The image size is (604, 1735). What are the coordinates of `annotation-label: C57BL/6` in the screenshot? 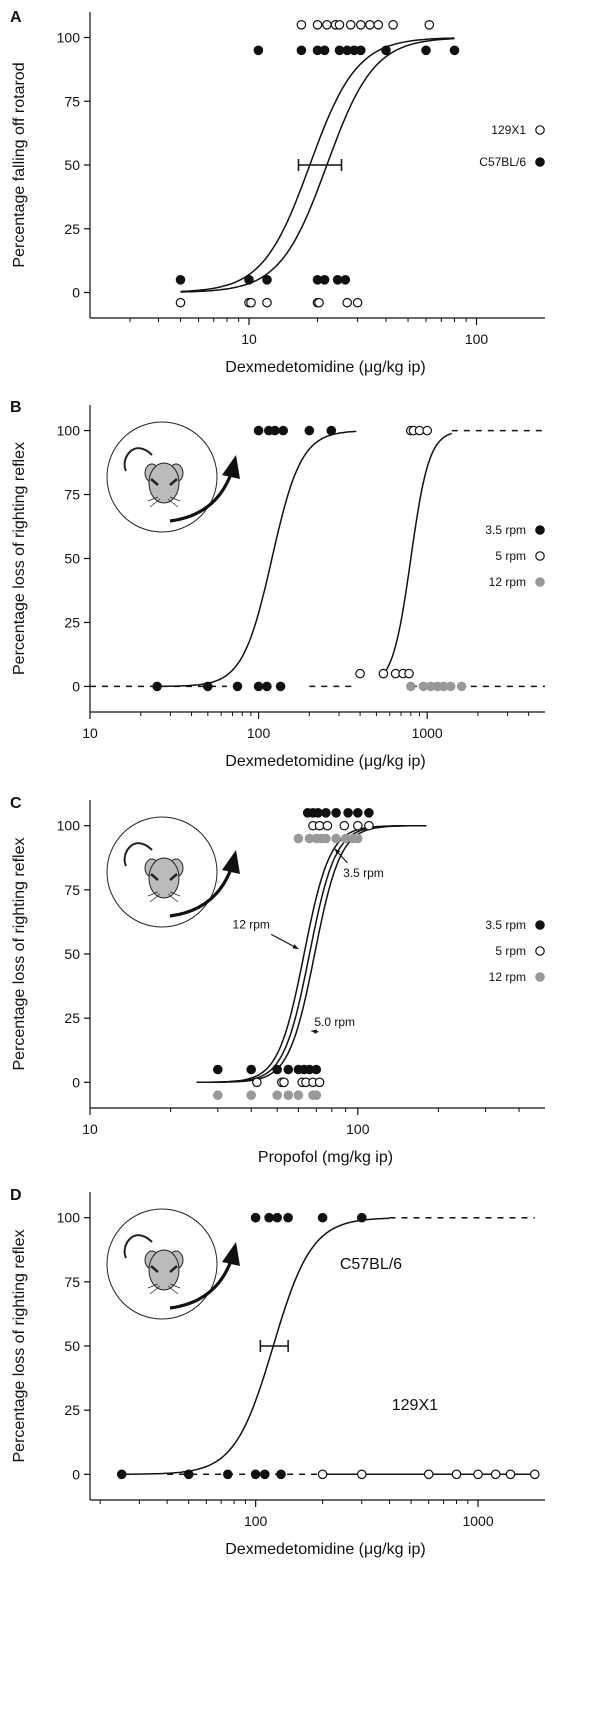 It's located at (371, 1264).